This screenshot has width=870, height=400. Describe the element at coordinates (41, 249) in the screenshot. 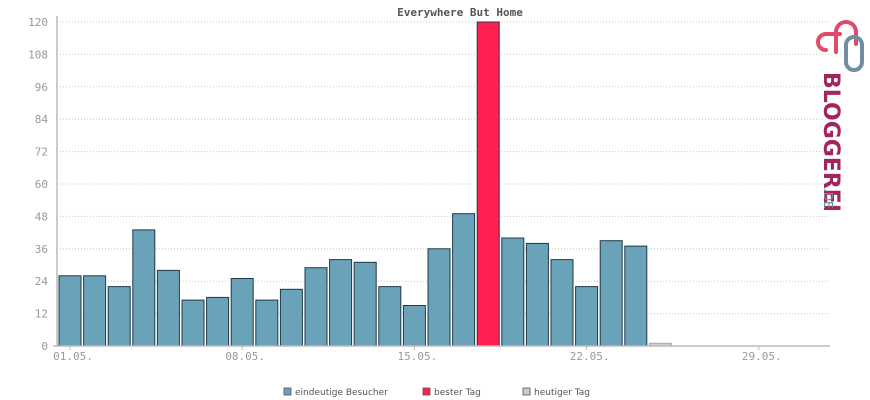

I see `y-tick-label: 36` at that location.